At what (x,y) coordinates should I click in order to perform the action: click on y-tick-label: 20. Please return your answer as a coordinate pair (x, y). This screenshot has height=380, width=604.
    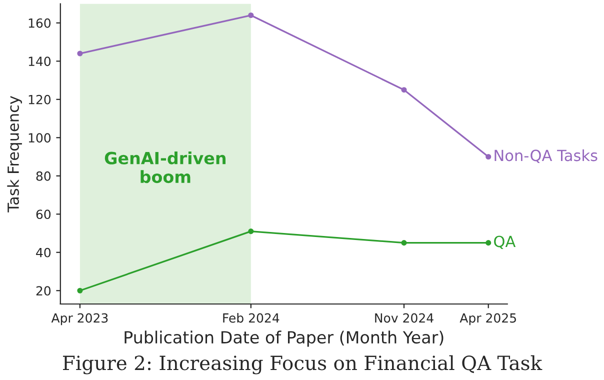
    Looking at the image, I should click on (43, 291).